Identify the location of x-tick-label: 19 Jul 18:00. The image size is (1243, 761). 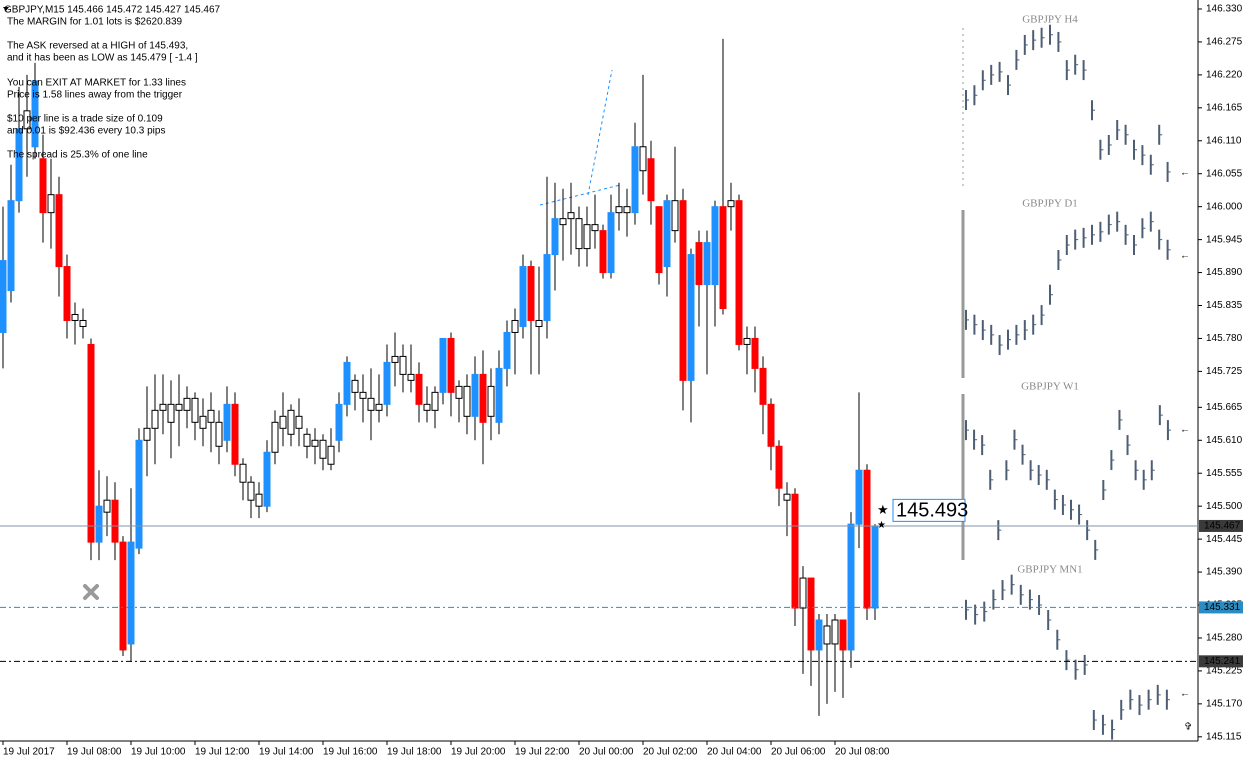
(414, 752).